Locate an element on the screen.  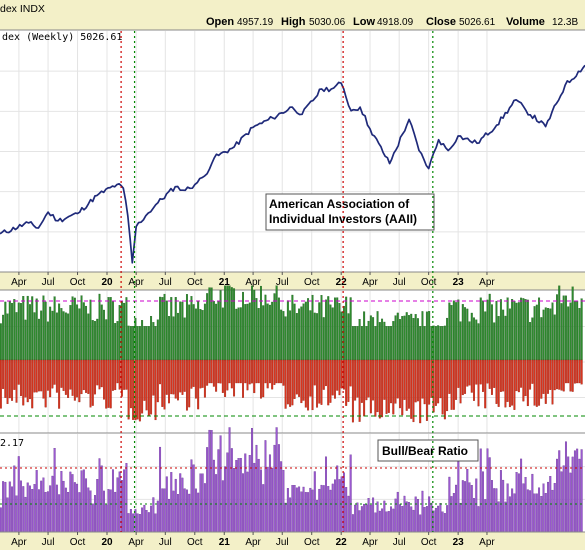
open-label: Open is located at coordinates (220, 22).